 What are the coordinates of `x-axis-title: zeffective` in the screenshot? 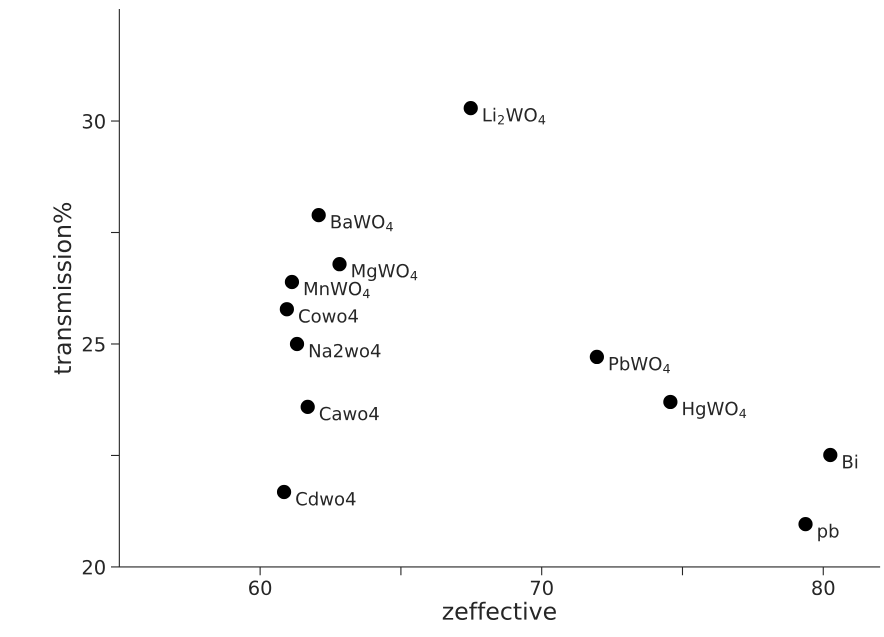 It's located at (499, 611).